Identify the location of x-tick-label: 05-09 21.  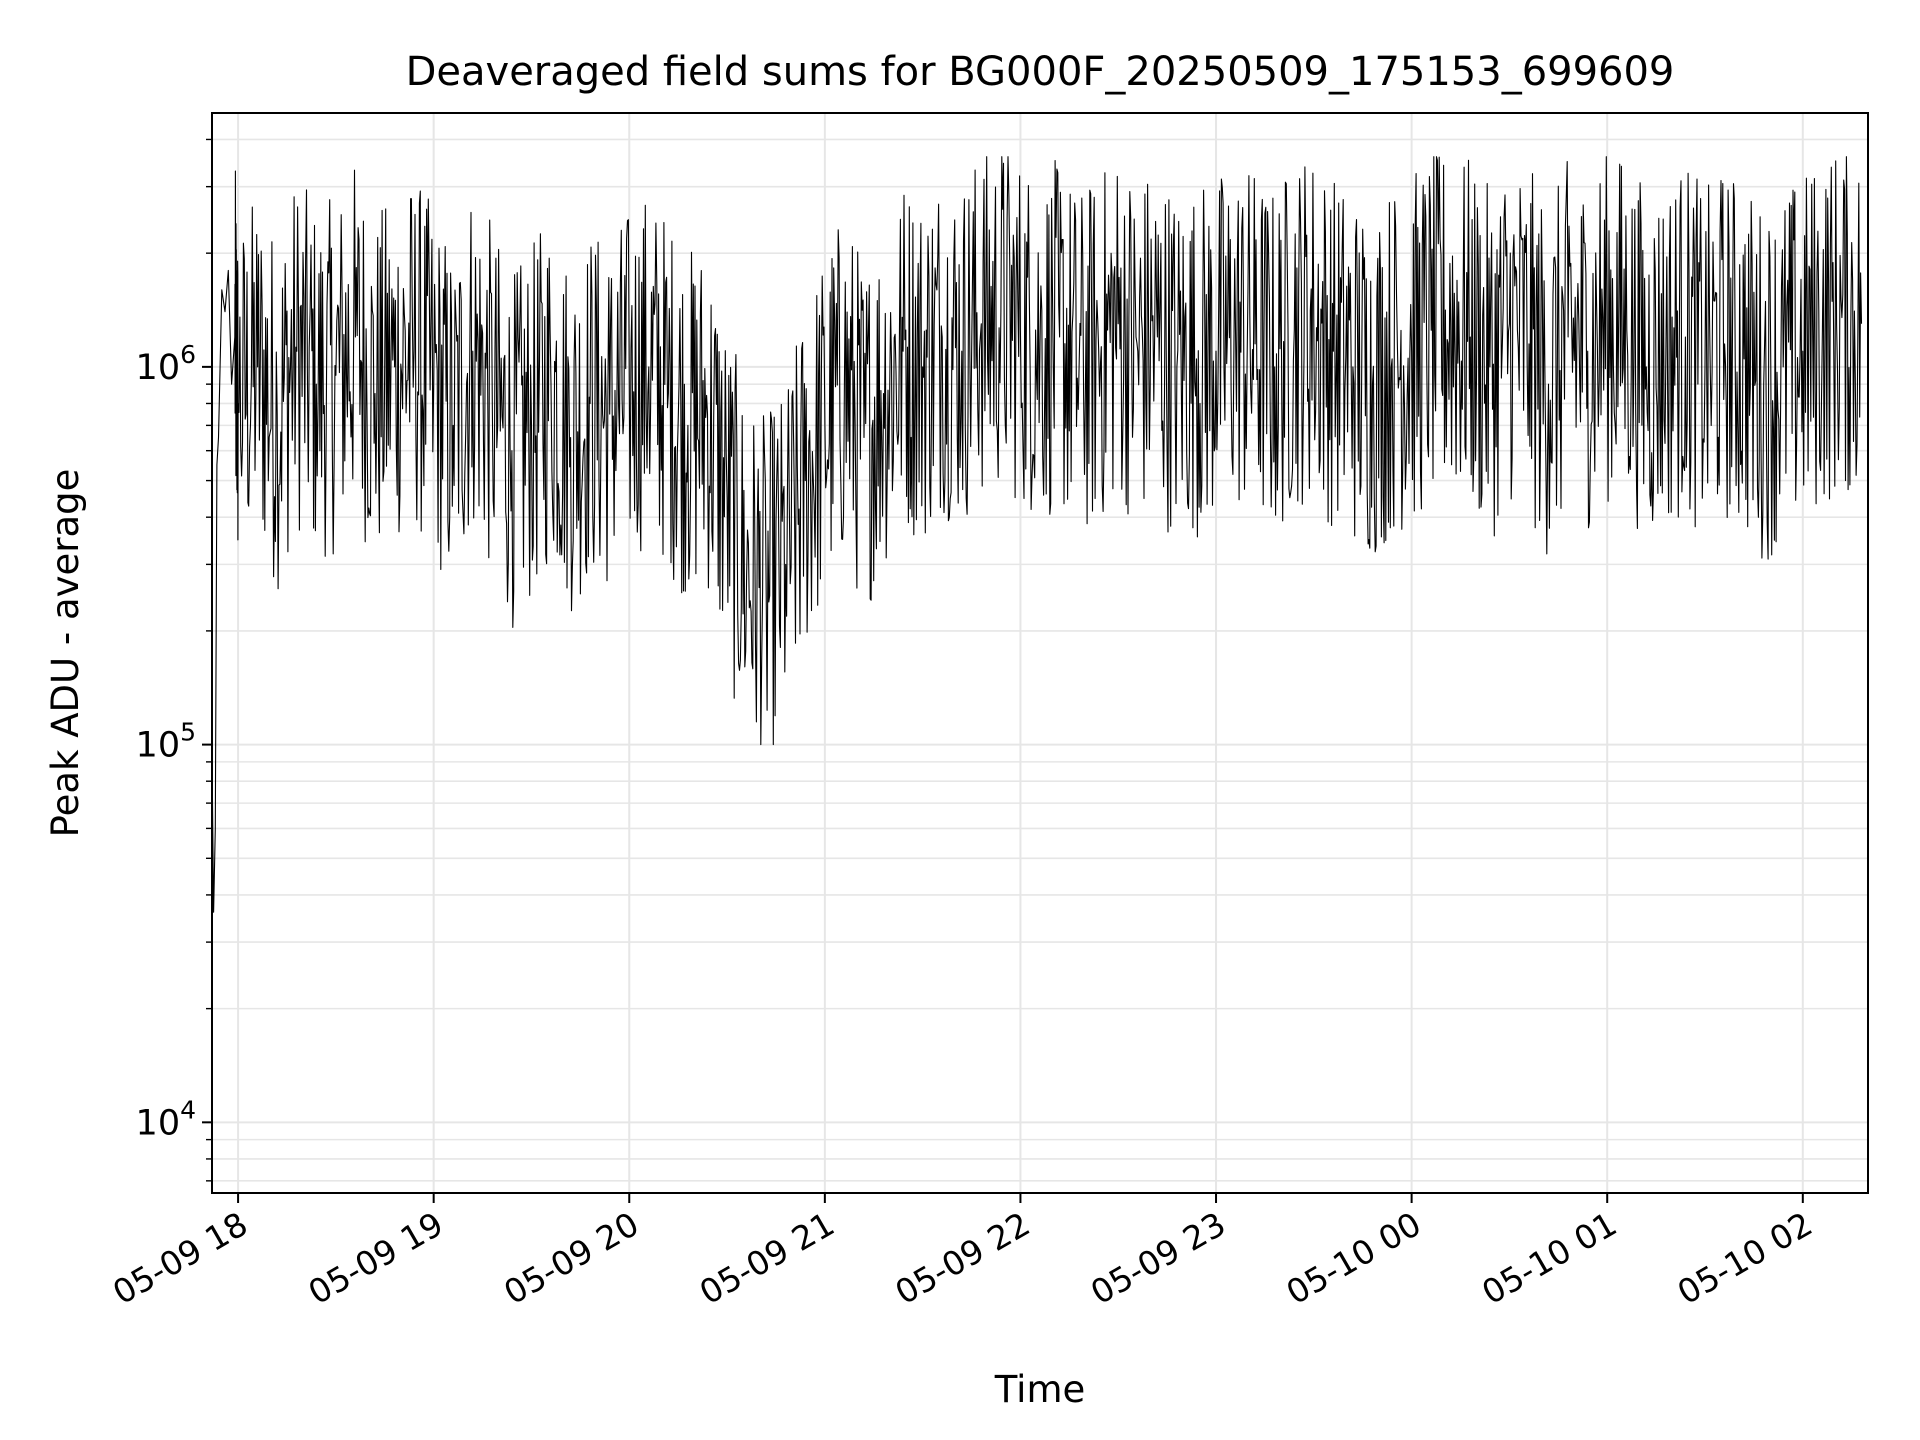
(767, 1258).